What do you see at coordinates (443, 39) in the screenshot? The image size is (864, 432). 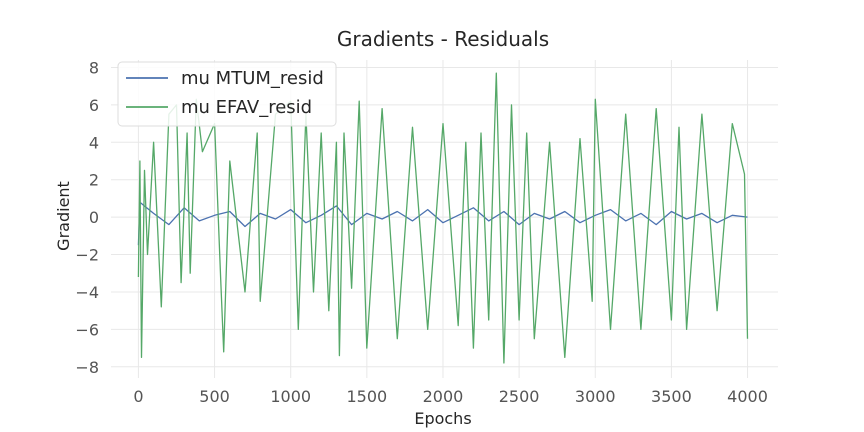 I see `chart-title: Gradients - Residuals` at bounding box center [443, 39].